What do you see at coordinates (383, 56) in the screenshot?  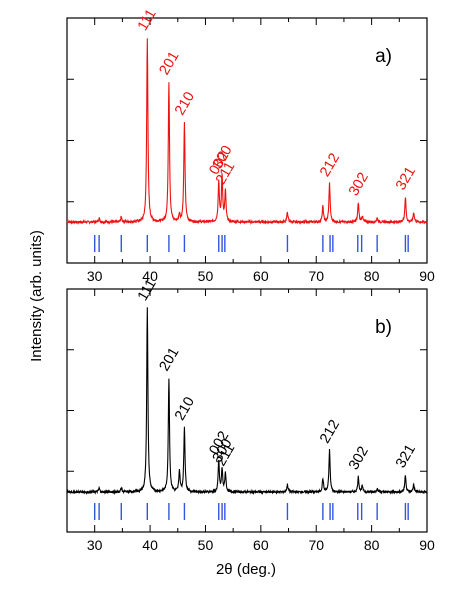 I see `panel-label: a)` at bounding box center [383, 56].